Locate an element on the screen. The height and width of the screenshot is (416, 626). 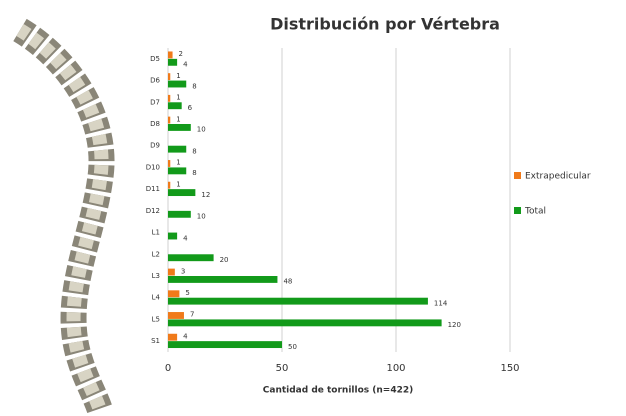
legend-label: Total is located at coordinates (535, 212).